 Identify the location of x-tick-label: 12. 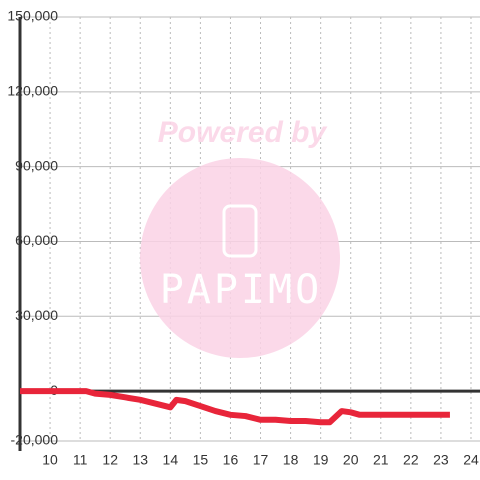
(110, 460).